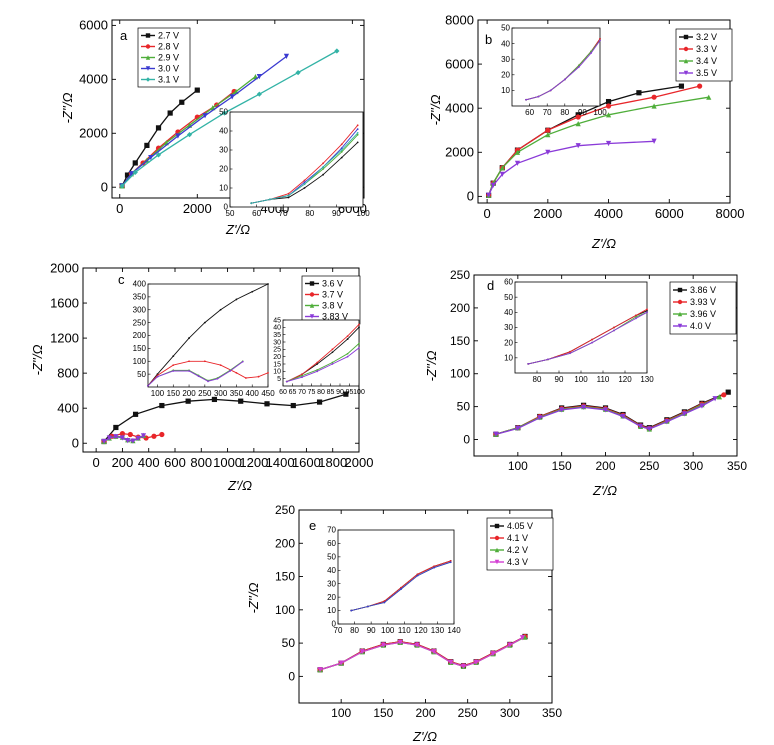 The width and height of the screenshot is (774, 745). What do you see at coordinates (104, 187) in the screenshot?
I see `panel-a-ytick-label: 0` at bounding box center [104, 187].